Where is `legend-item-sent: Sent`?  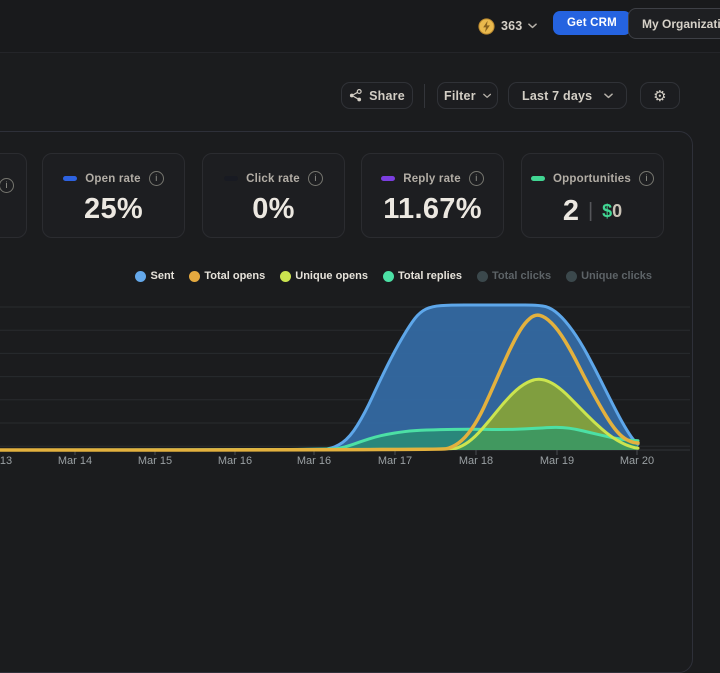
legend-item-sent: Sent is located at coordinates (154, 276).